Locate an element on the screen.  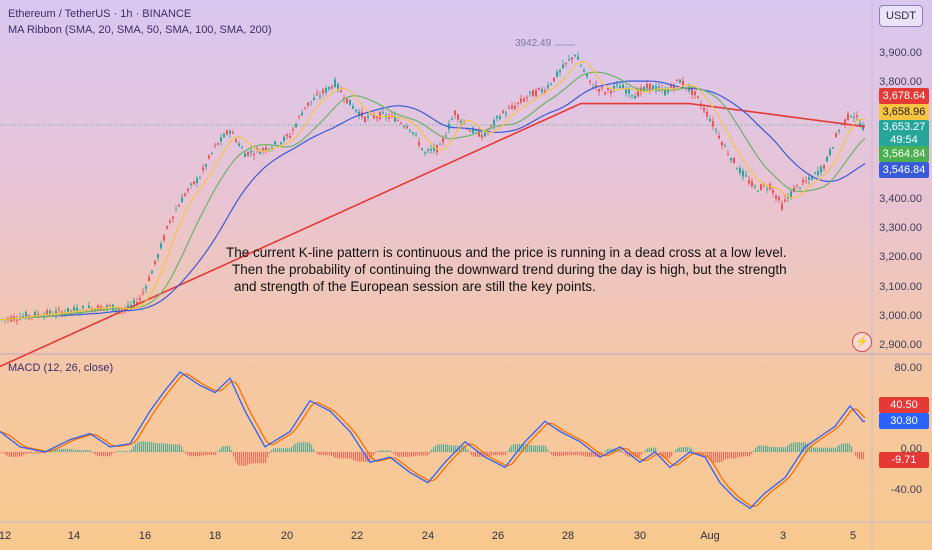
chart-title: Ethereum / TetherUS · 1h · BINANCE is located at coordinates (100, 14).